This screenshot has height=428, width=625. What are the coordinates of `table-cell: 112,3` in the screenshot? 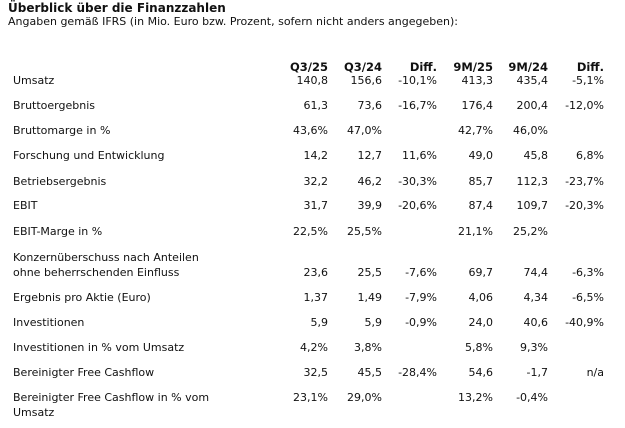 It's located at (532, 181).